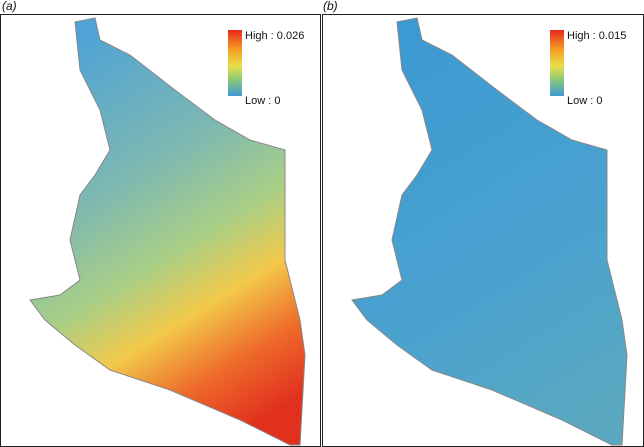  What do you see at coordinates (330, 6) in the screenshot?
I see `panel-label: (b)` at bounding box center [330, 6].